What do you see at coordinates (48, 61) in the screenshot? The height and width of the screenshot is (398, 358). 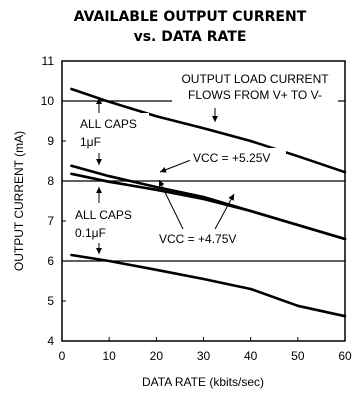 I see `y-tick-label-7: 11` at bounding box center [48, 61].